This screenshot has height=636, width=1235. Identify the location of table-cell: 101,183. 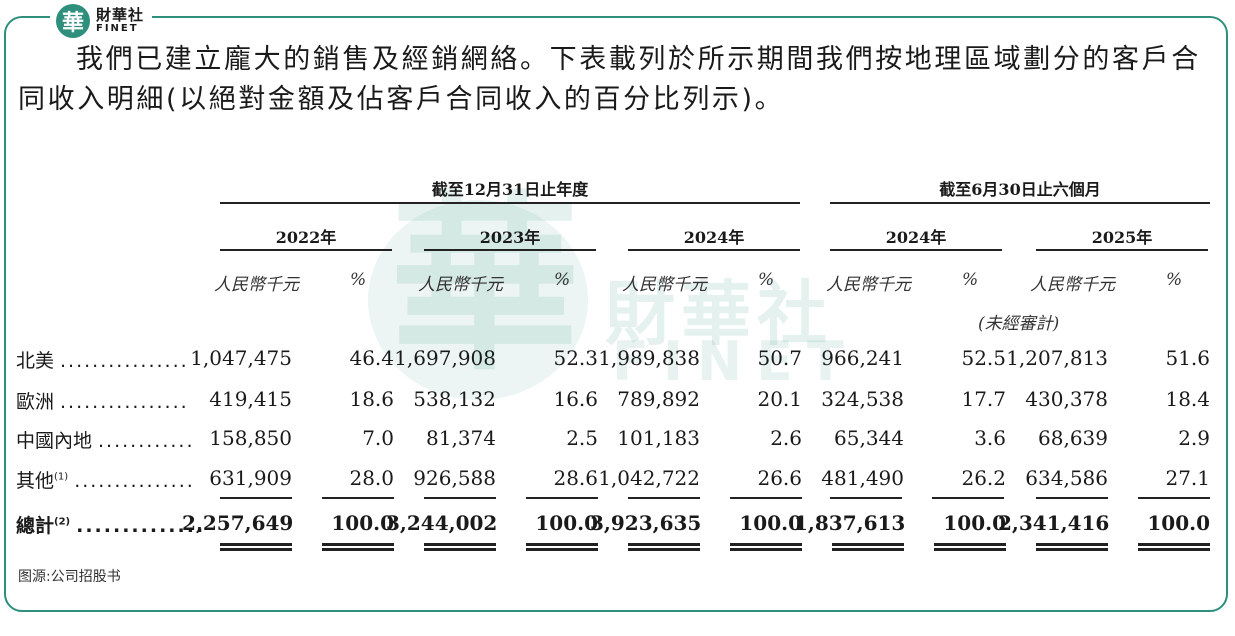
(658, 438).